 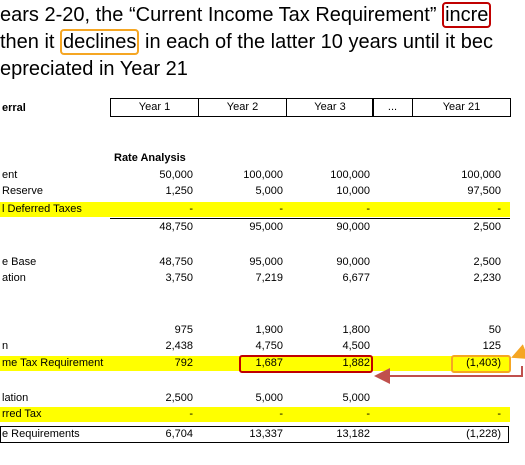 I want to click on row-label: e Base, so click(x=19, y=262).